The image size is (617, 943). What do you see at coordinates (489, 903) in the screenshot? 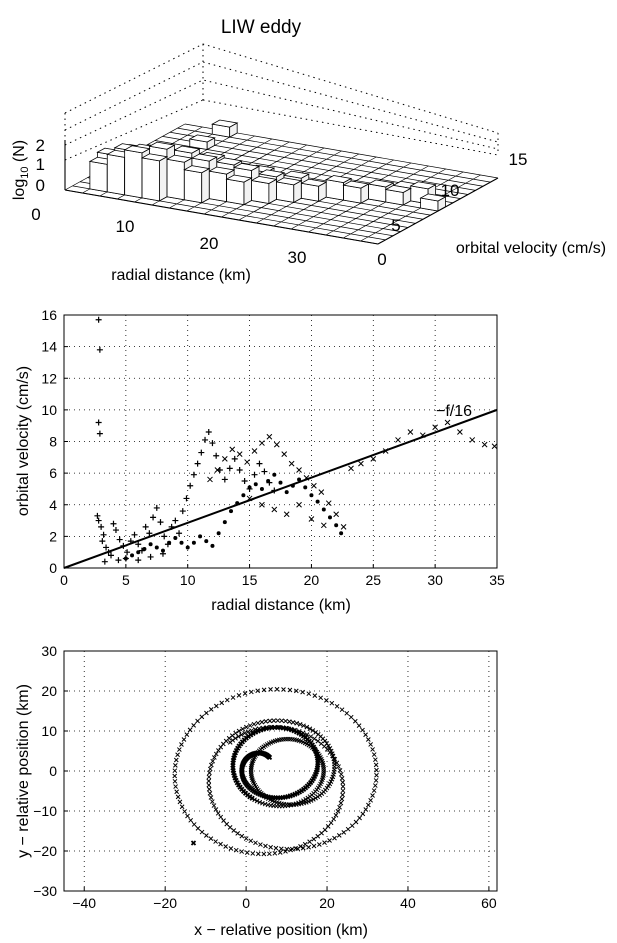
I see `x-tick-label: 60` at bounding box center [489, 903].